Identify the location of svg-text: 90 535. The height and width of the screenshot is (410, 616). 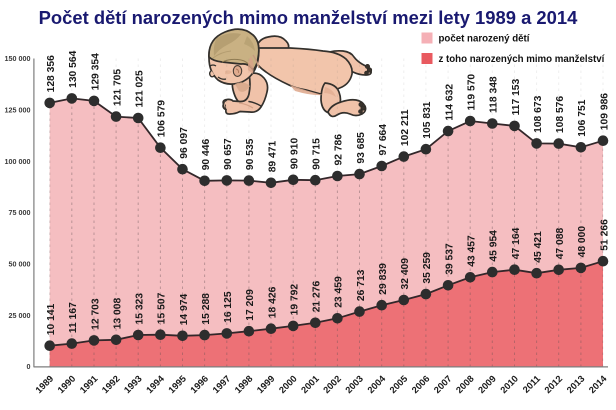
(250, 154).